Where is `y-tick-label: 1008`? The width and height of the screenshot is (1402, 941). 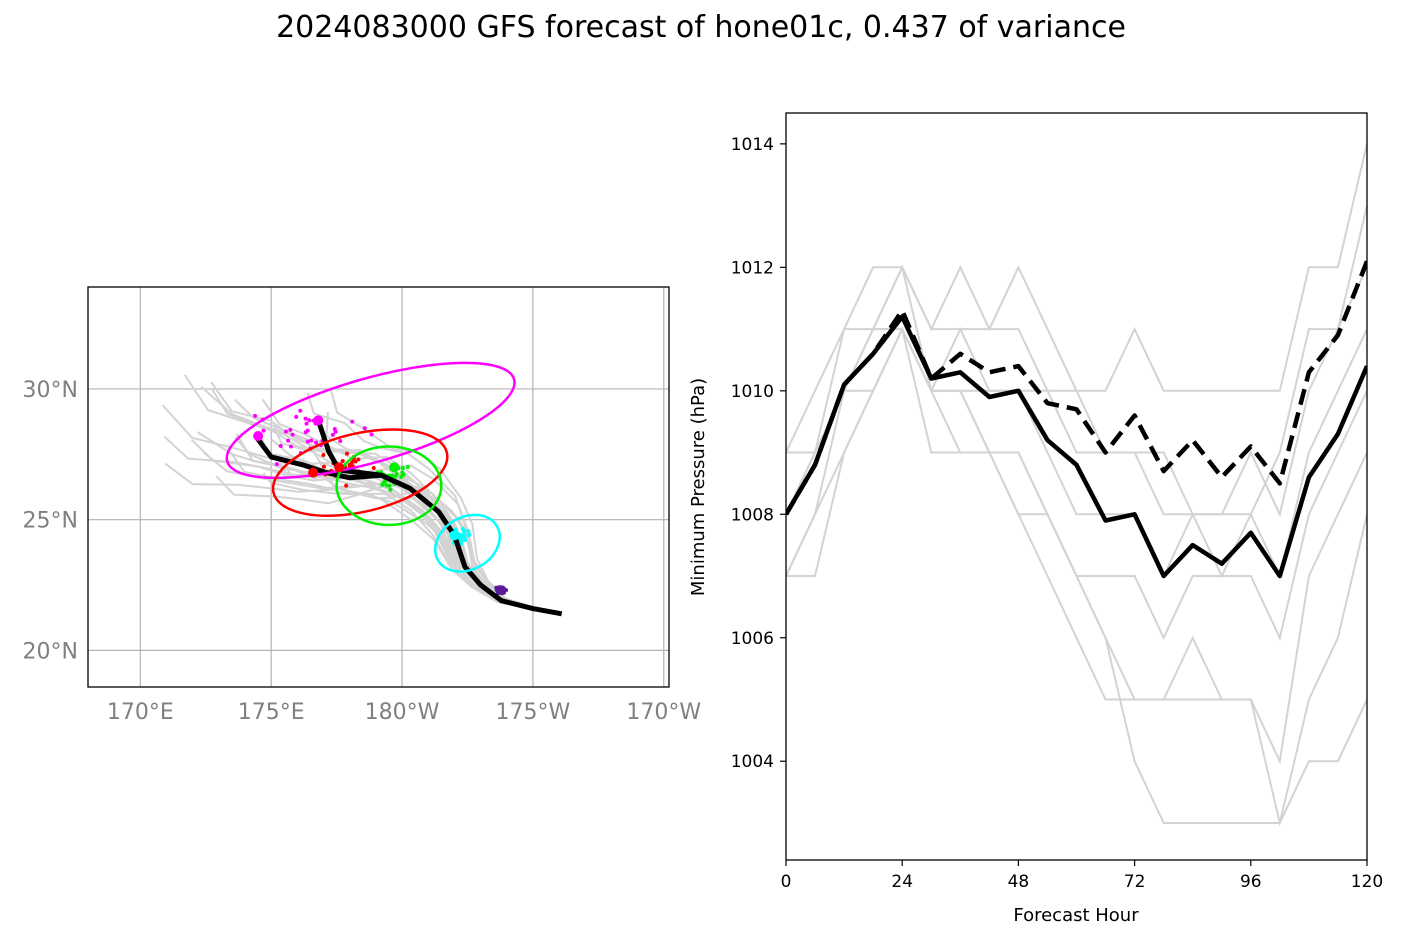 y-tick-label: 1008 is located at coordinates (752, 515).